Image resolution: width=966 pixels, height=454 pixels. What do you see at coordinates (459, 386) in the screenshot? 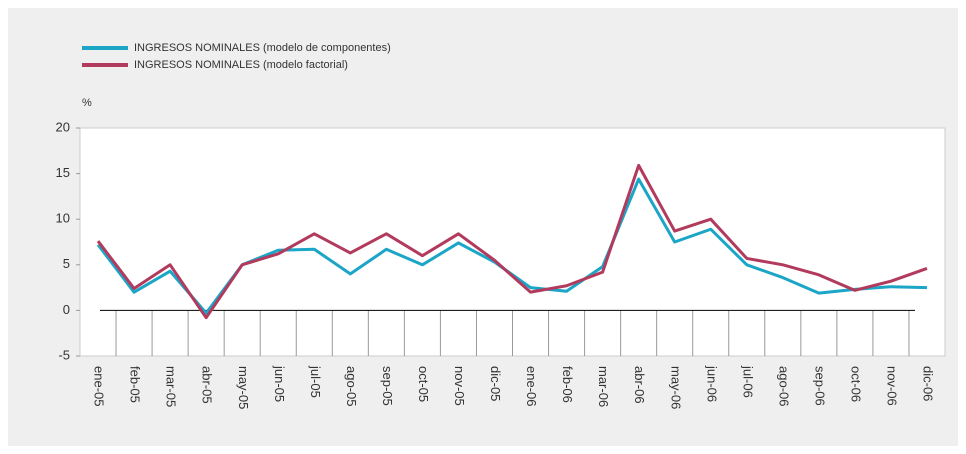
I see `x-tick-label: nov-05` at bounding box center [459, 386].